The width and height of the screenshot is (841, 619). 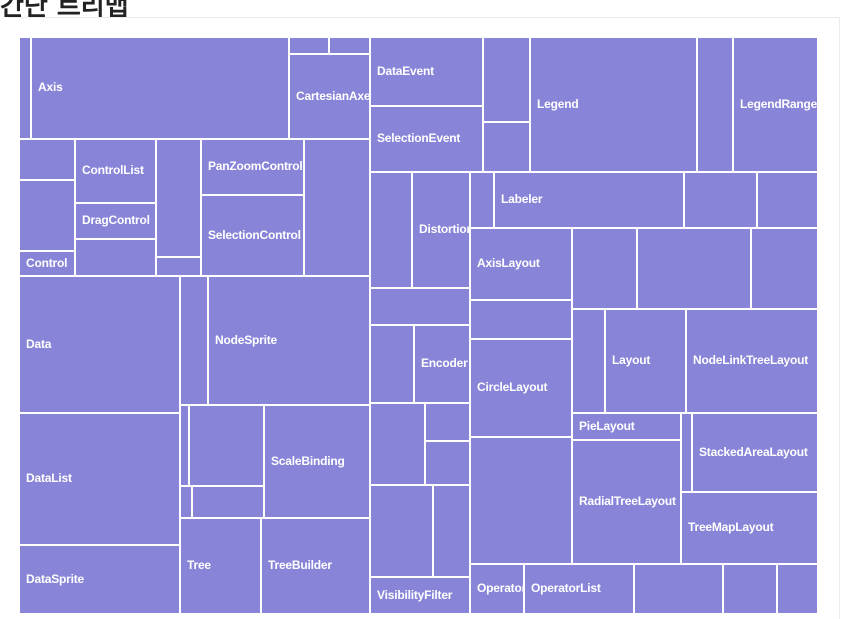 I want to click on treemap-cell: Encoder, so click(x=442, y=364).